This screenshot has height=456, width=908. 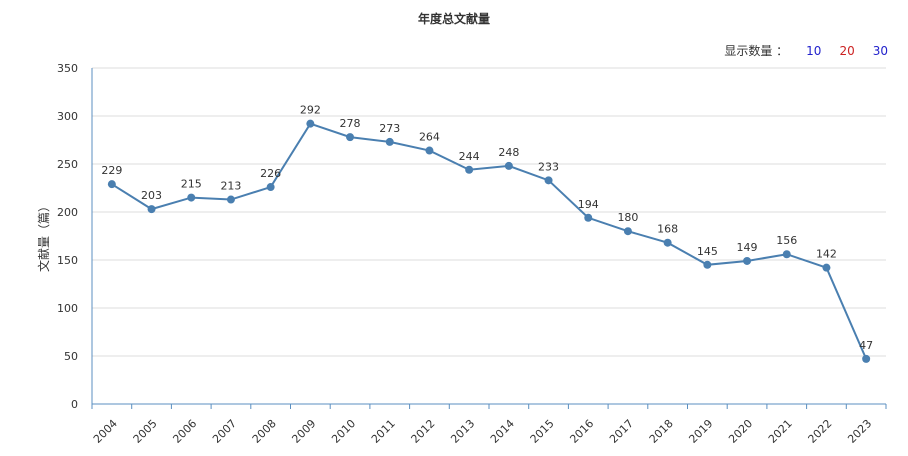 I want to click on data-label: 215, so click(x=191, y=184).